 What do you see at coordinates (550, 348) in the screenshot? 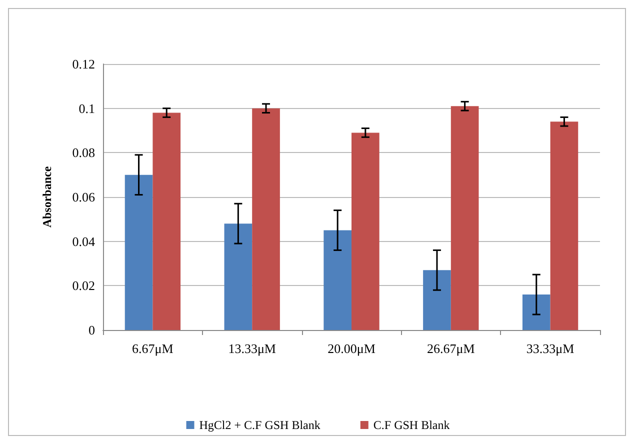
I see `x-tick-label: 33.33μM` at bounding box center [550, 348].